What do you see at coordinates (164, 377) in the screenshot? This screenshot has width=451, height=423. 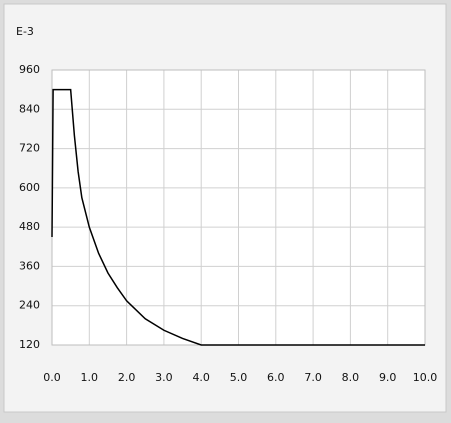 I see `x-tick-label: 3.0` at bounding box center [164, 377].